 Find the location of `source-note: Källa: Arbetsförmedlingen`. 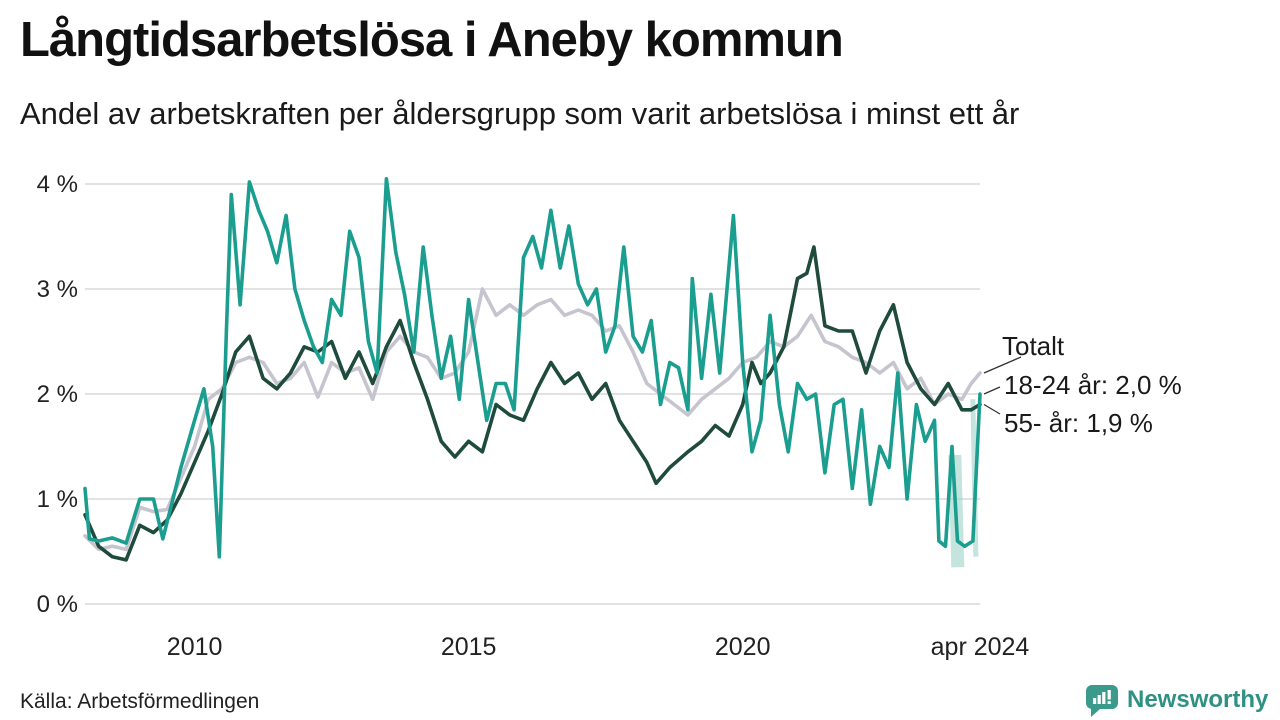

source-note: Källa: Arbetsförmedlingen is located at coordinates (140, 701).